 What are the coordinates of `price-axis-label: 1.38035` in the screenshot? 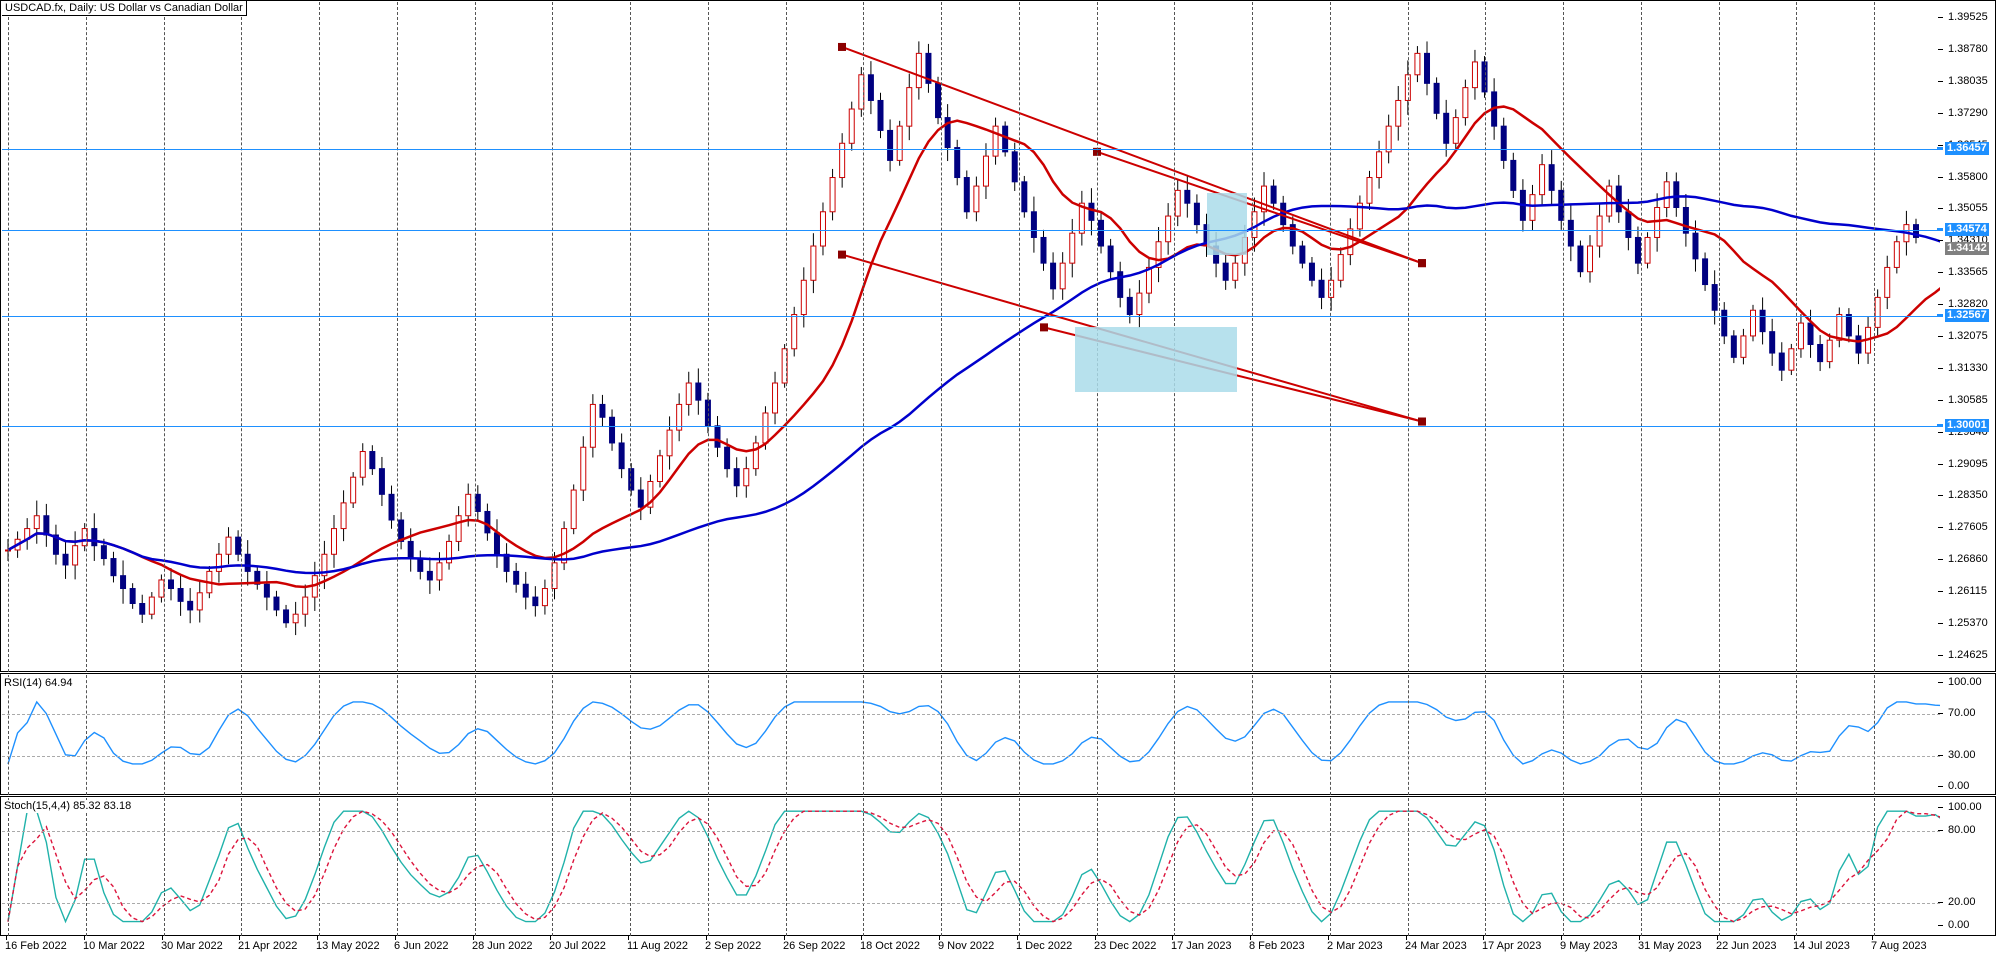 It's located at (1968, 81).